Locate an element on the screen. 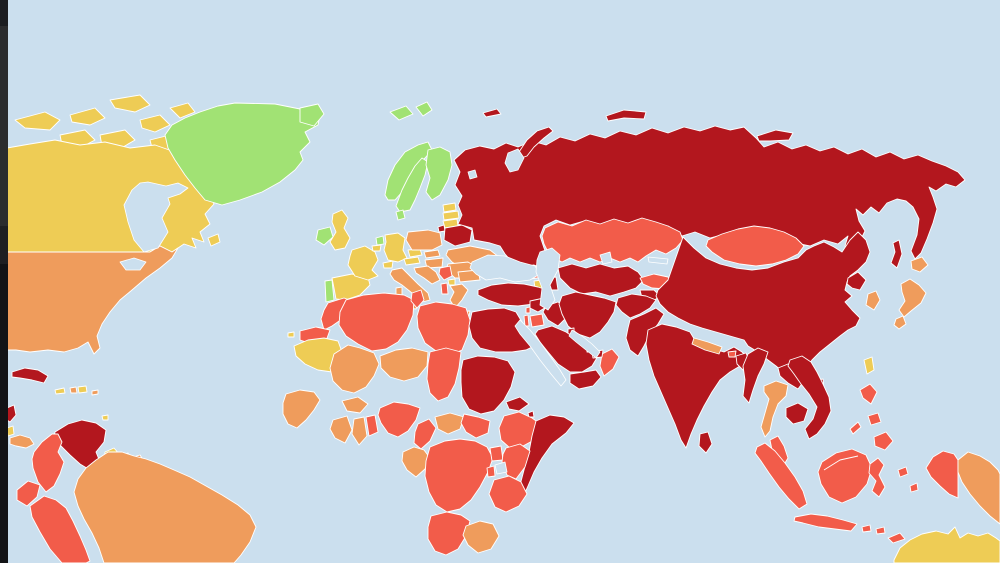 The image size is (1000, 563). country-trinidad is located at coordinates (105, 417).